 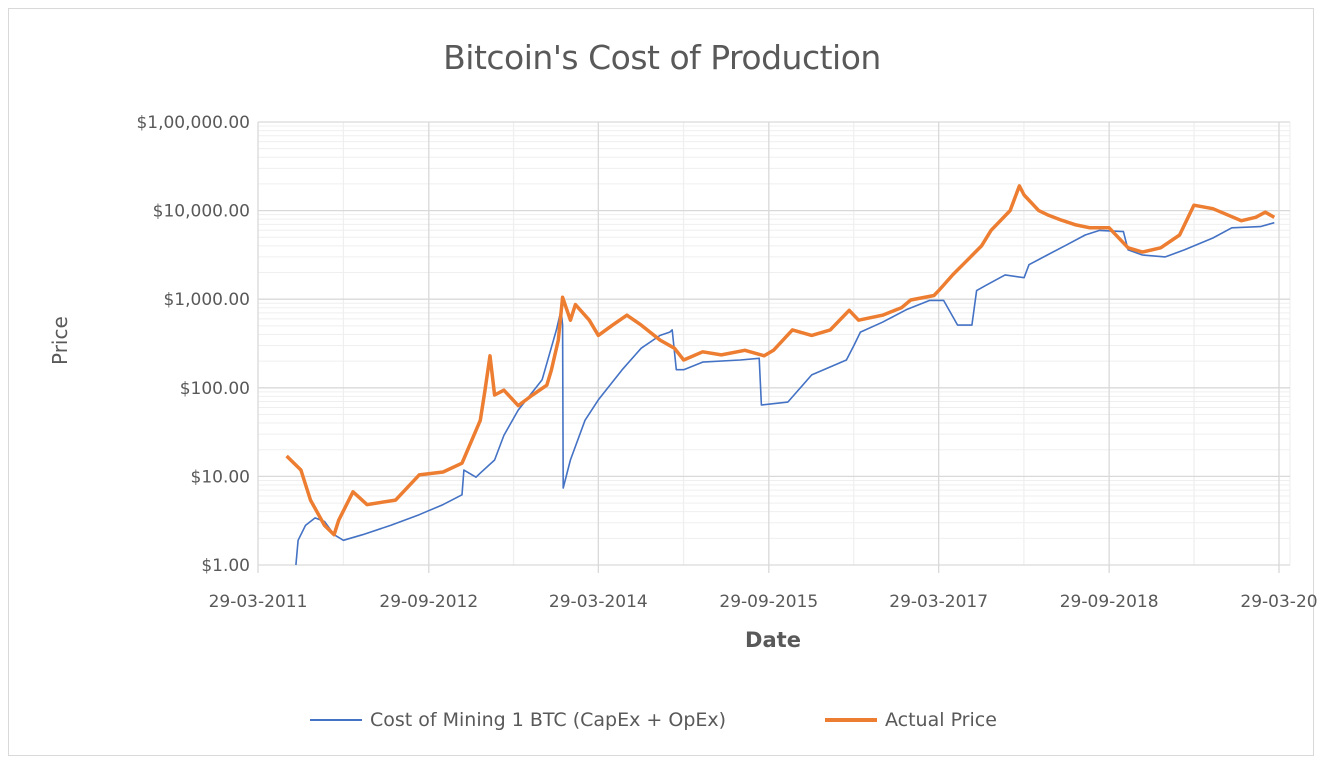 What do you see at coordinates (258, 602) in the screenshot?
I see `x-tick-label: 29-03-2011` at bounding box center [258, 602].